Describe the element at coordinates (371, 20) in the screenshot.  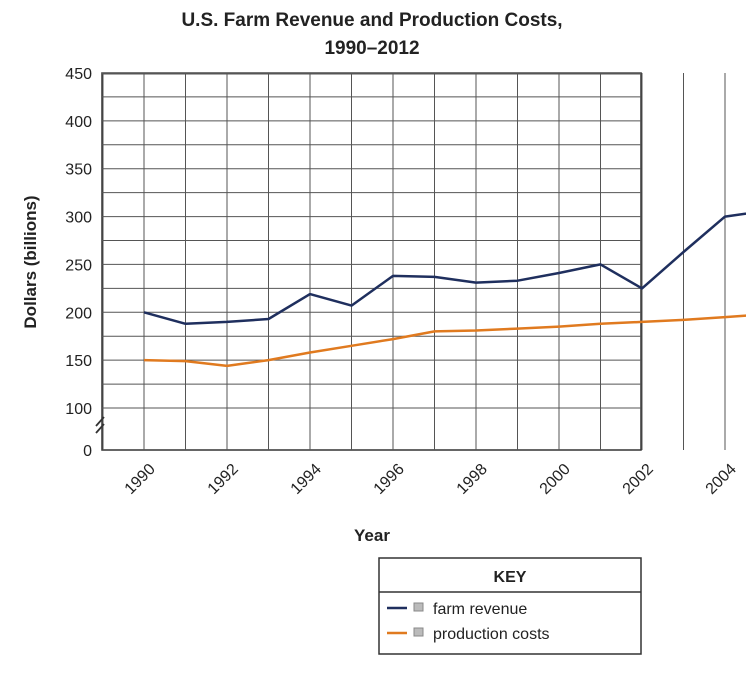
I see `chart-title-line1: U.S. Farm Revenue and Production Costs,` at that location.